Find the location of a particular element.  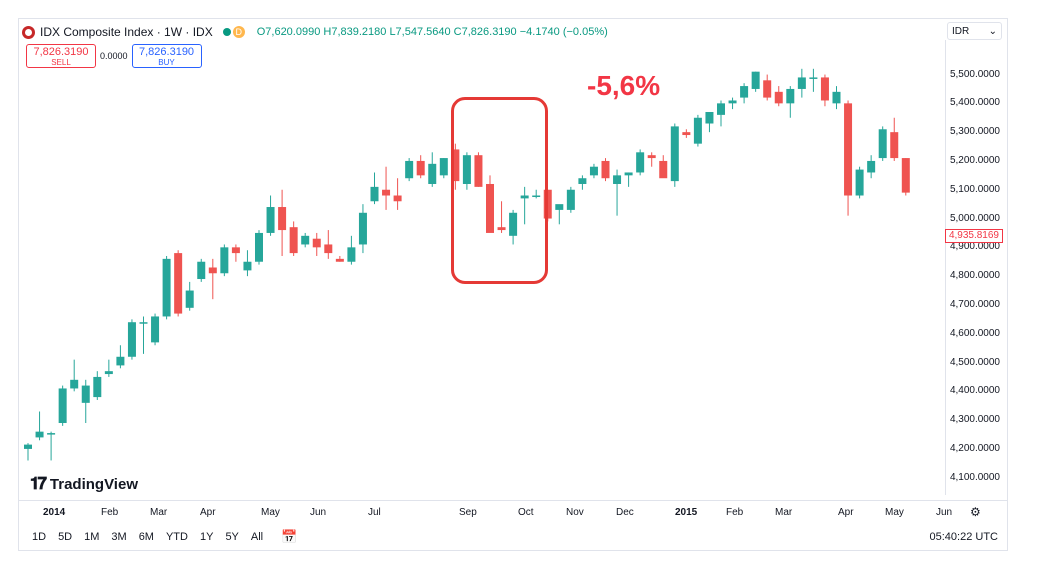

percentage-annotation: -5,6% is located at coordinates (624, 85).